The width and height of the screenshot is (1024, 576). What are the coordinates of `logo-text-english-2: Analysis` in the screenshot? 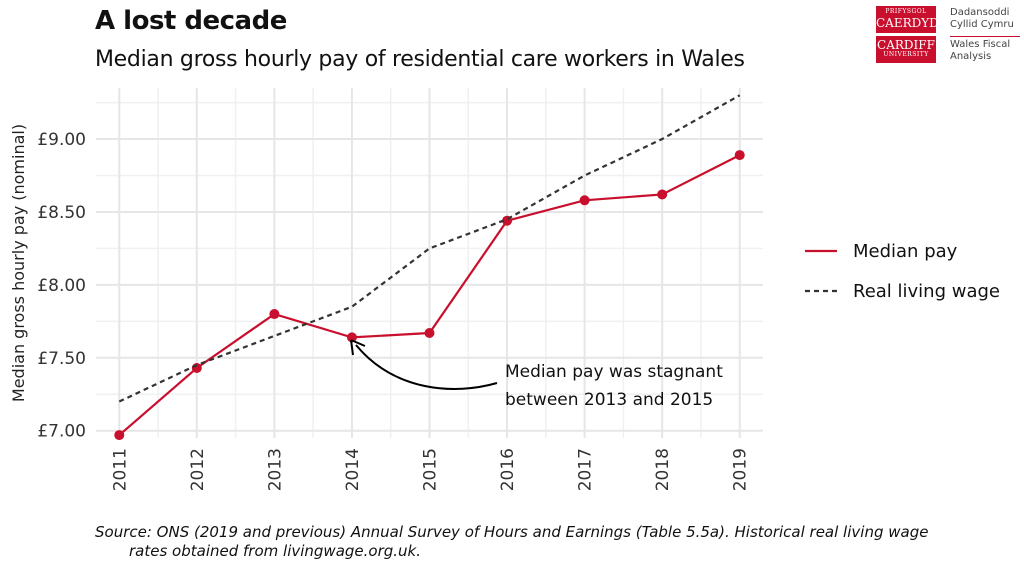 It's located at (971, 56).